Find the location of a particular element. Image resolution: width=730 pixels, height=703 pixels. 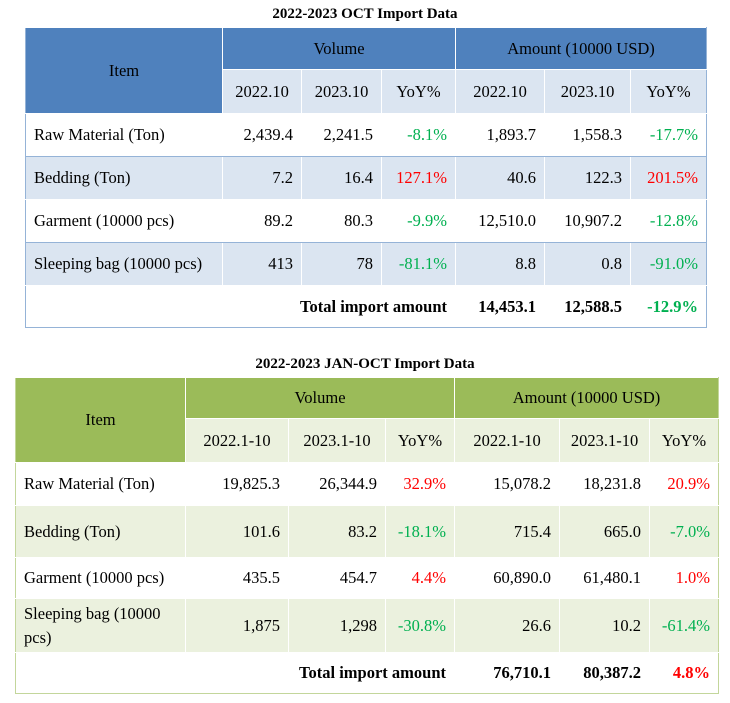

subheader-amount-2023: 2023.10 is located at coordinates (588, 91).